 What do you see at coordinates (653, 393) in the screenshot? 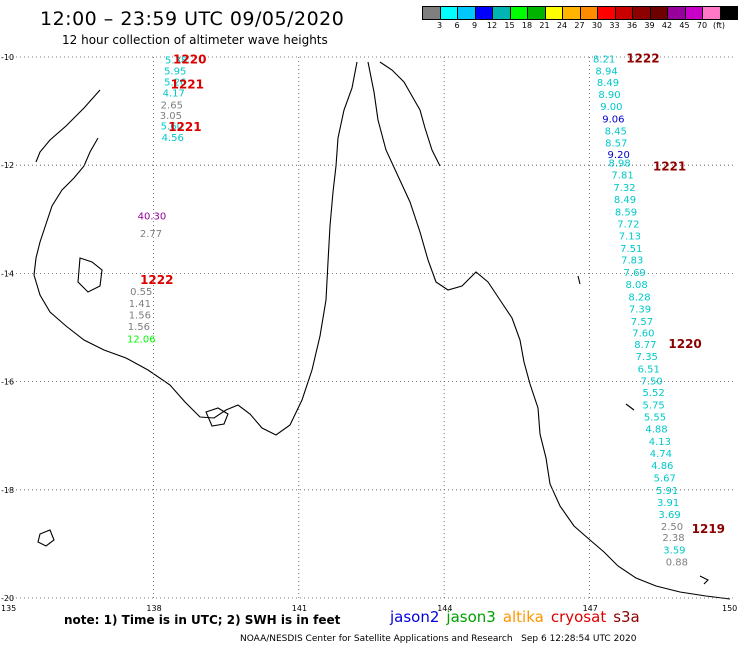
I see `wave-height-value: 5.52` at bounding box center [653, 393].